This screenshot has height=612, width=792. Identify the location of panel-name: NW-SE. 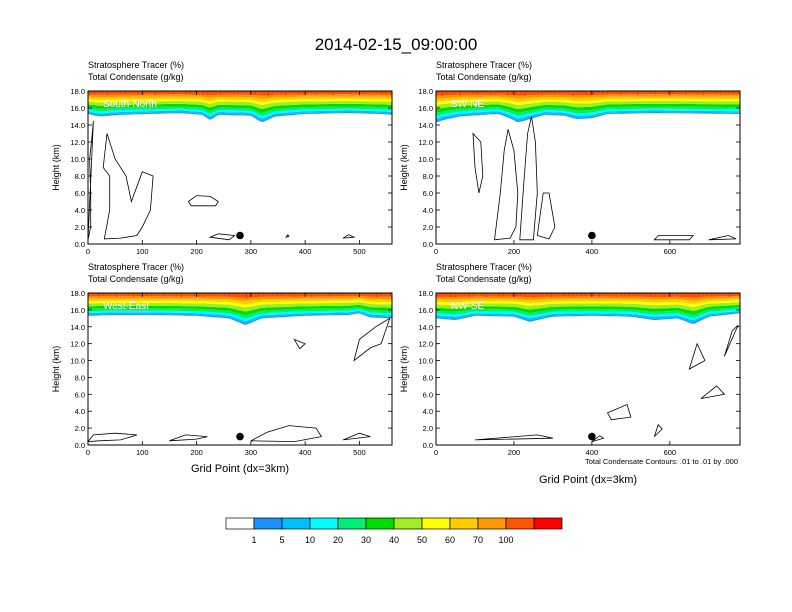
(467, 306).